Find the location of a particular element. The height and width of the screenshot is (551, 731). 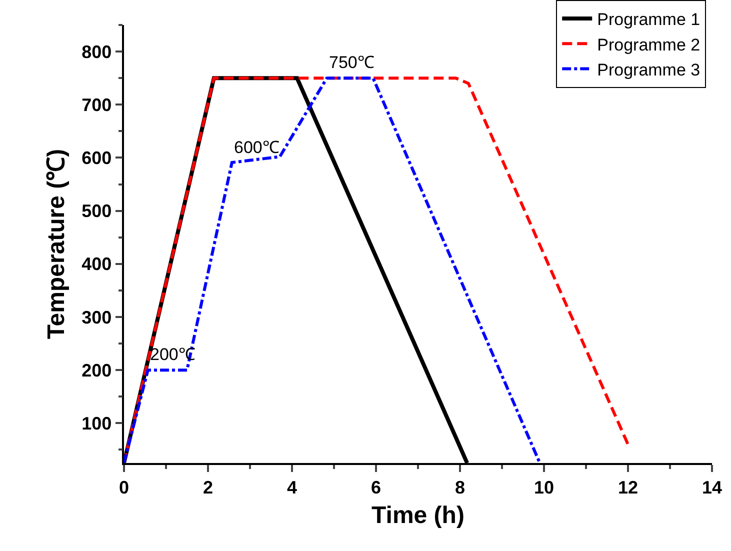

legend-label: Programme 3 is located at coordinates (648, 70).